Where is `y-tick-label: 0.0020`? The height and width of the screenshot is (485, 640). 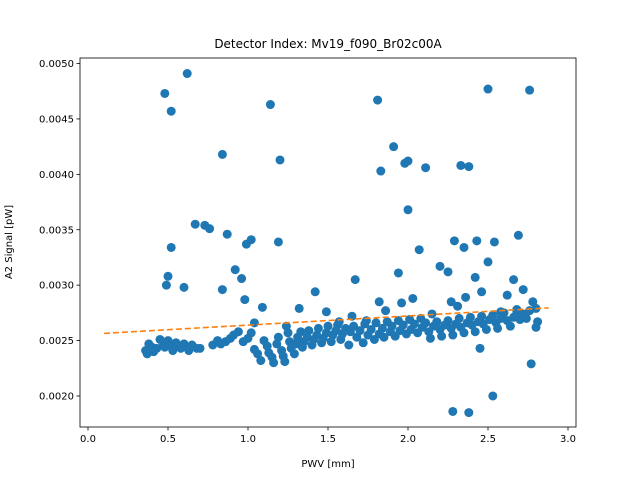
y-tick-label: 0.0020 is located at coordinates (56, 396).